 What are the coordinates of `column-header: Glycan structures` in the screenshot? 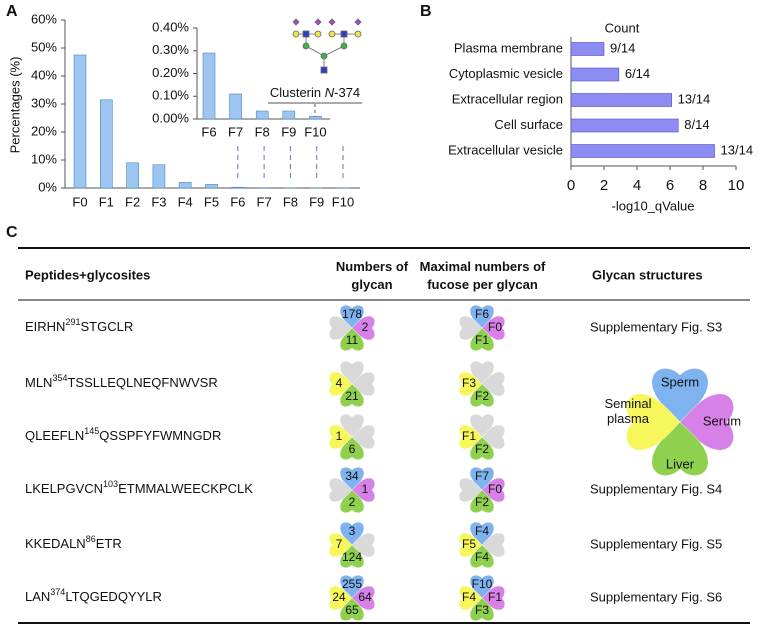 It's located at (647, 274).